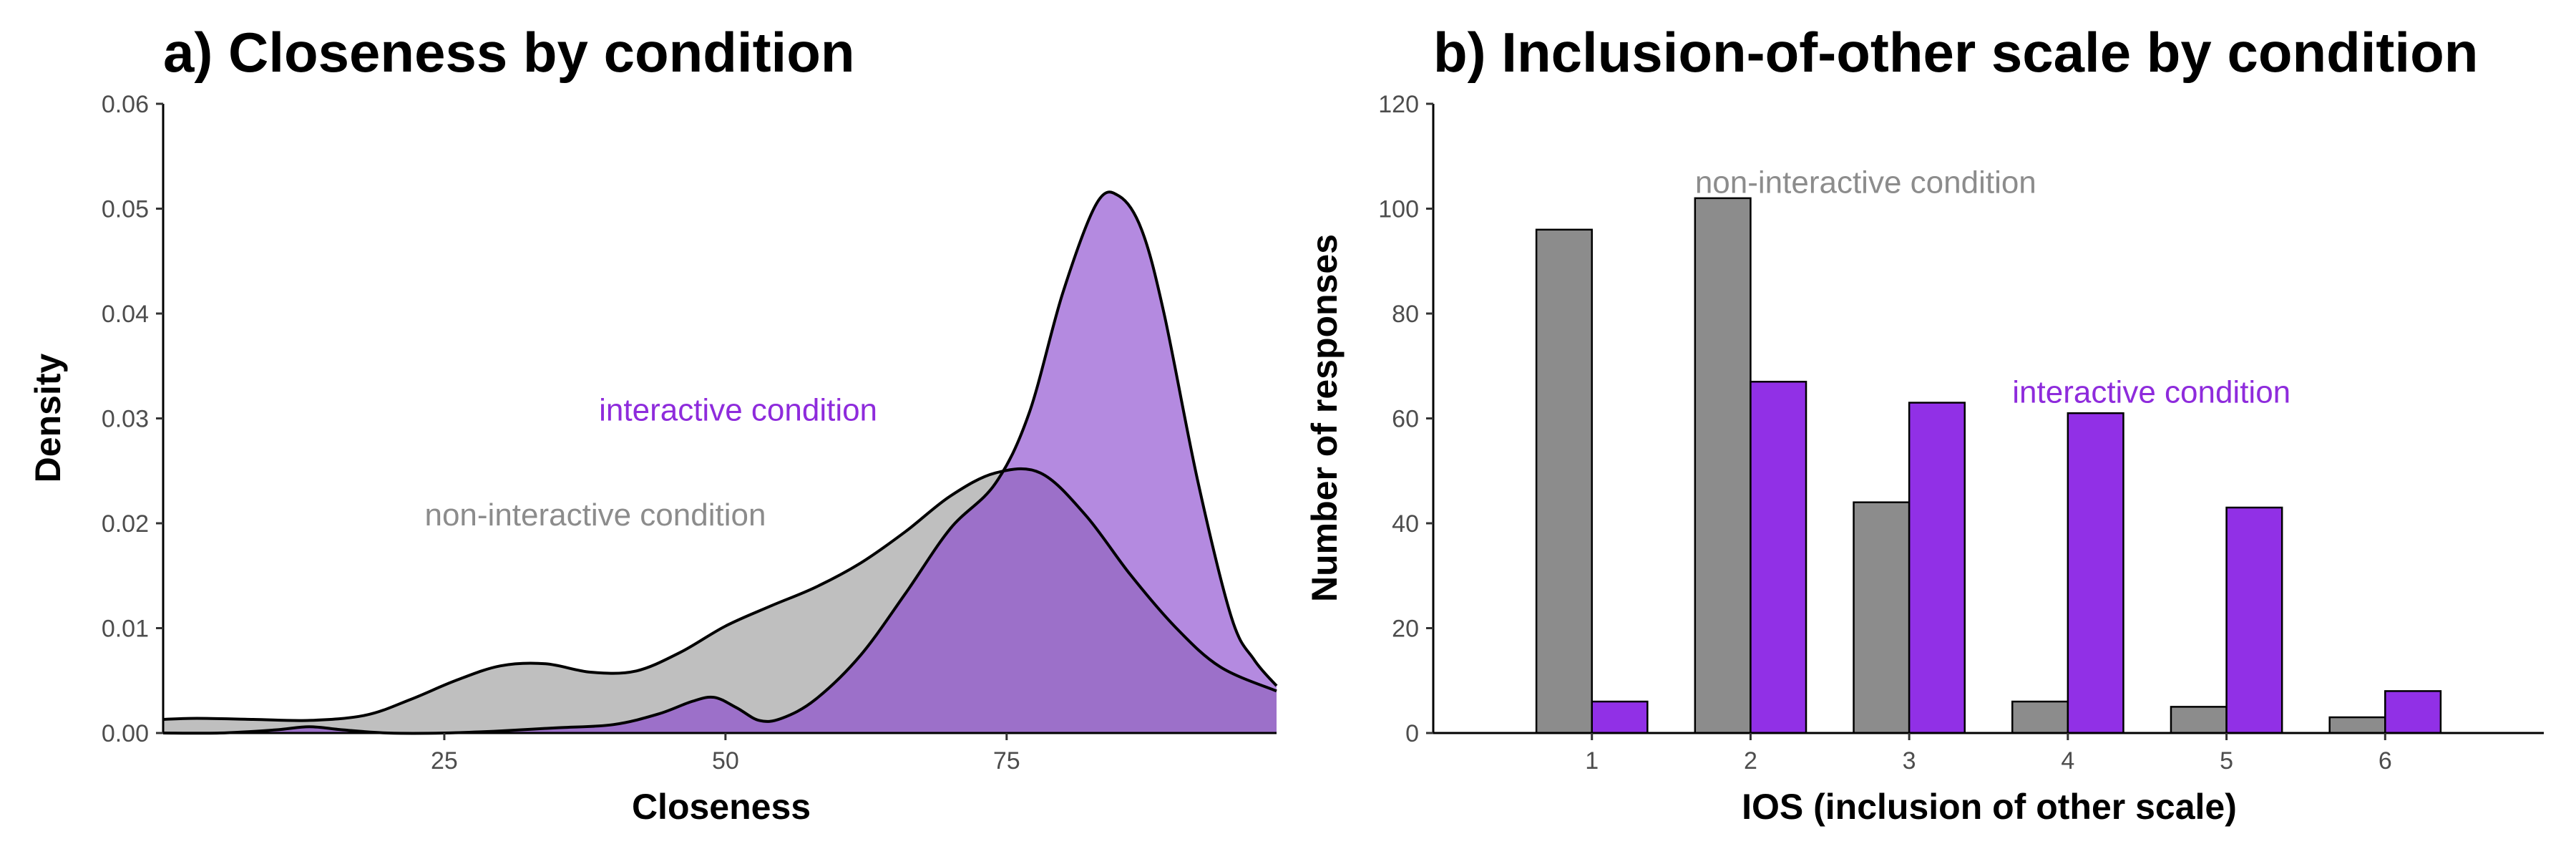 This screenshot has width=2576, height=859. Describe the element at coordinates (1398, 209) in the screenshot. I see `panel-b-y-tick-label: 100` at that location.